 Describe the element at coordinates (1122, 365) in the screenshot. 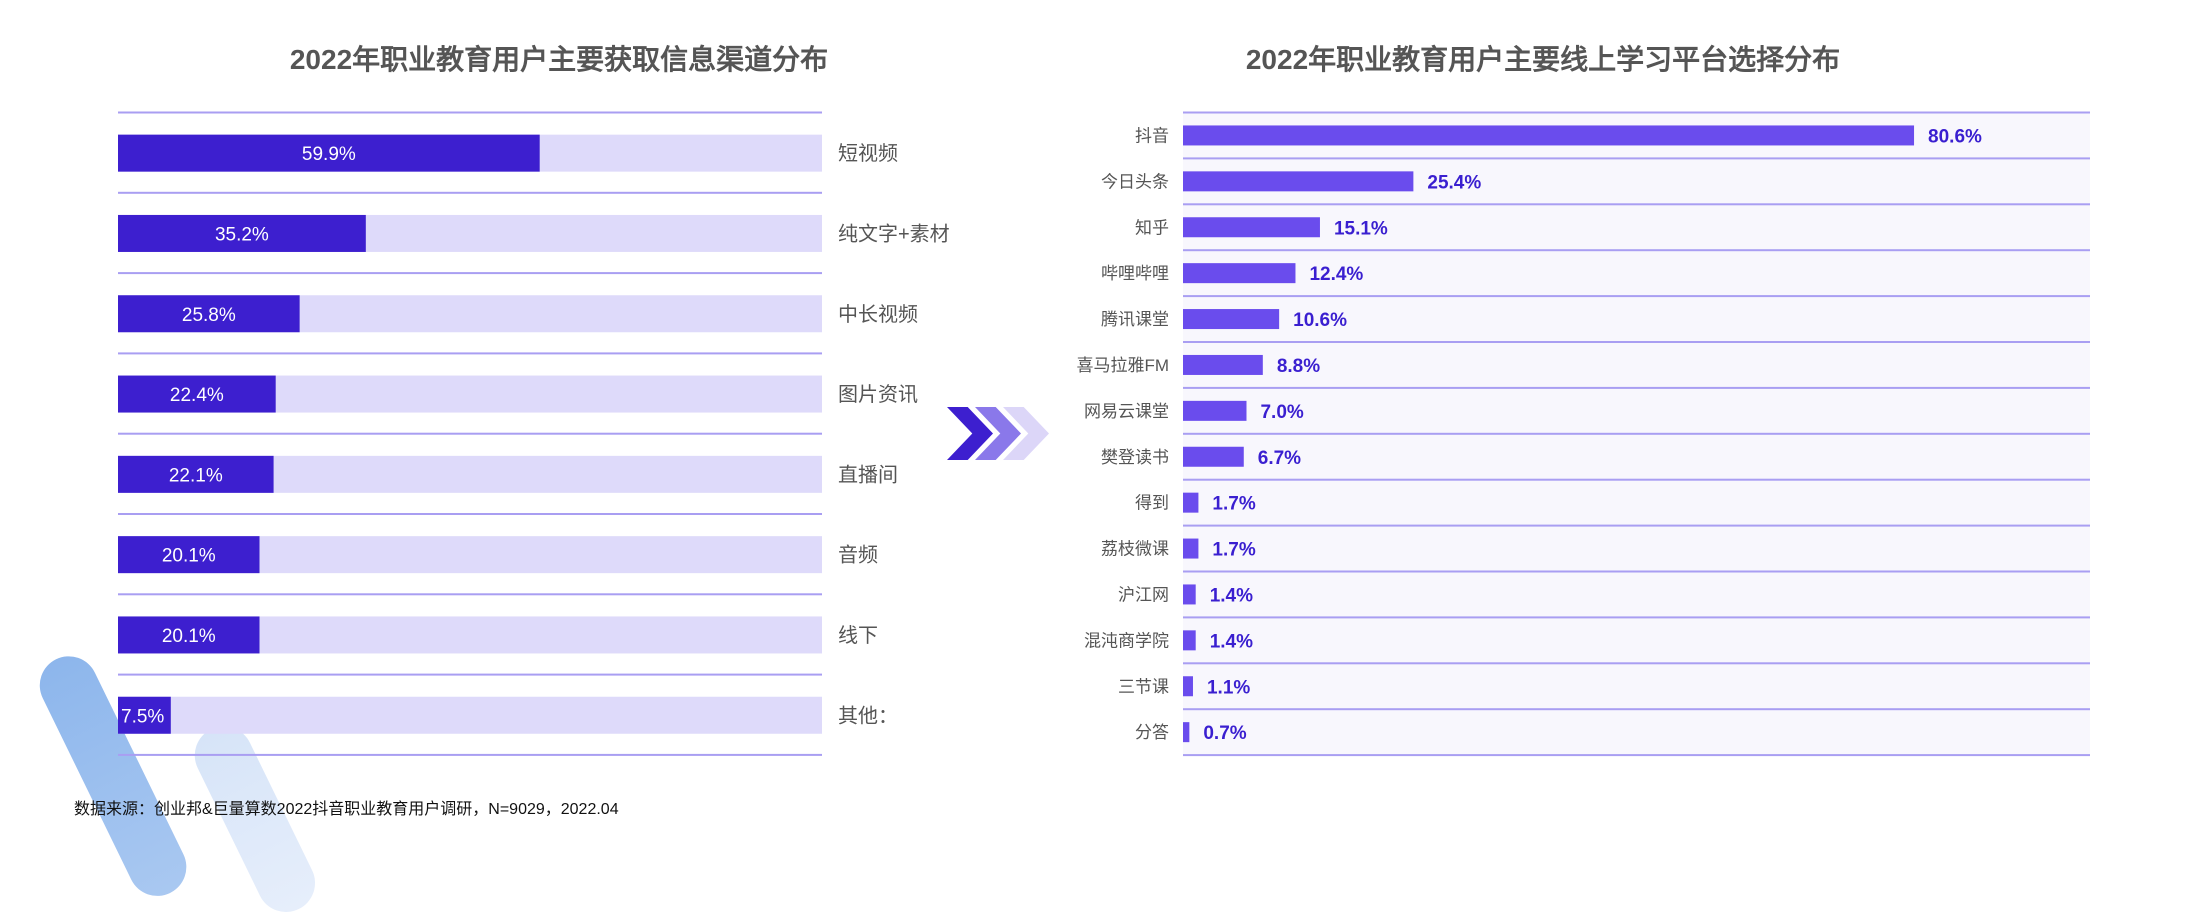

I see `category-label: 喜马拉雅FM` at that location.